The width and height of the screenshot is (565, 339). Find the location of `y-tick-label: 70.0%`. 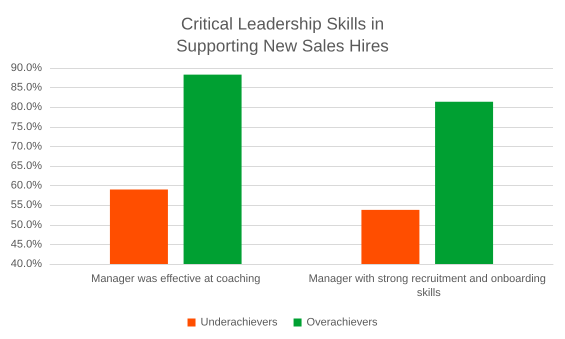

y-tick-label: 70.0% is located at coordinates (26, 146).